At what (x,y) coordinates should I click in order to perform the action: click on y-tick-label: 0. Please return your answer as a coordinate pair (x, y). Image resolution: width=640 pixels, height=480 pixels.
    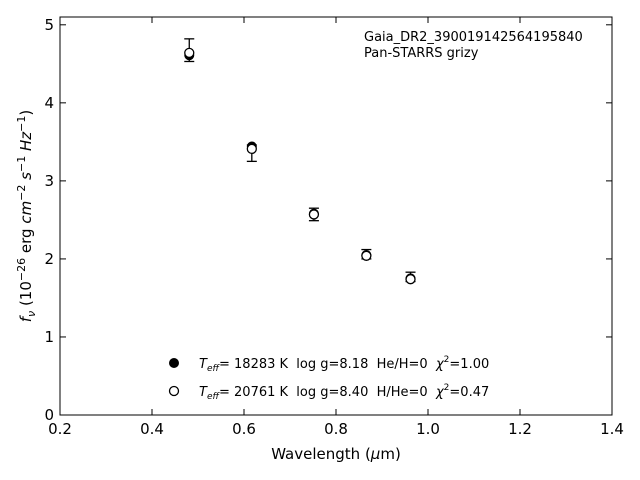
    Looking at the image, I should click on (49, 415).